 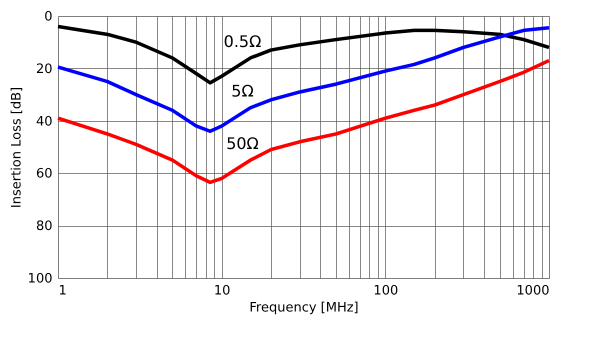 What do you see at coordinates (222, 291) in the screenshot?
I see `x-tick-label: 10` at bounding box center [222, 291].